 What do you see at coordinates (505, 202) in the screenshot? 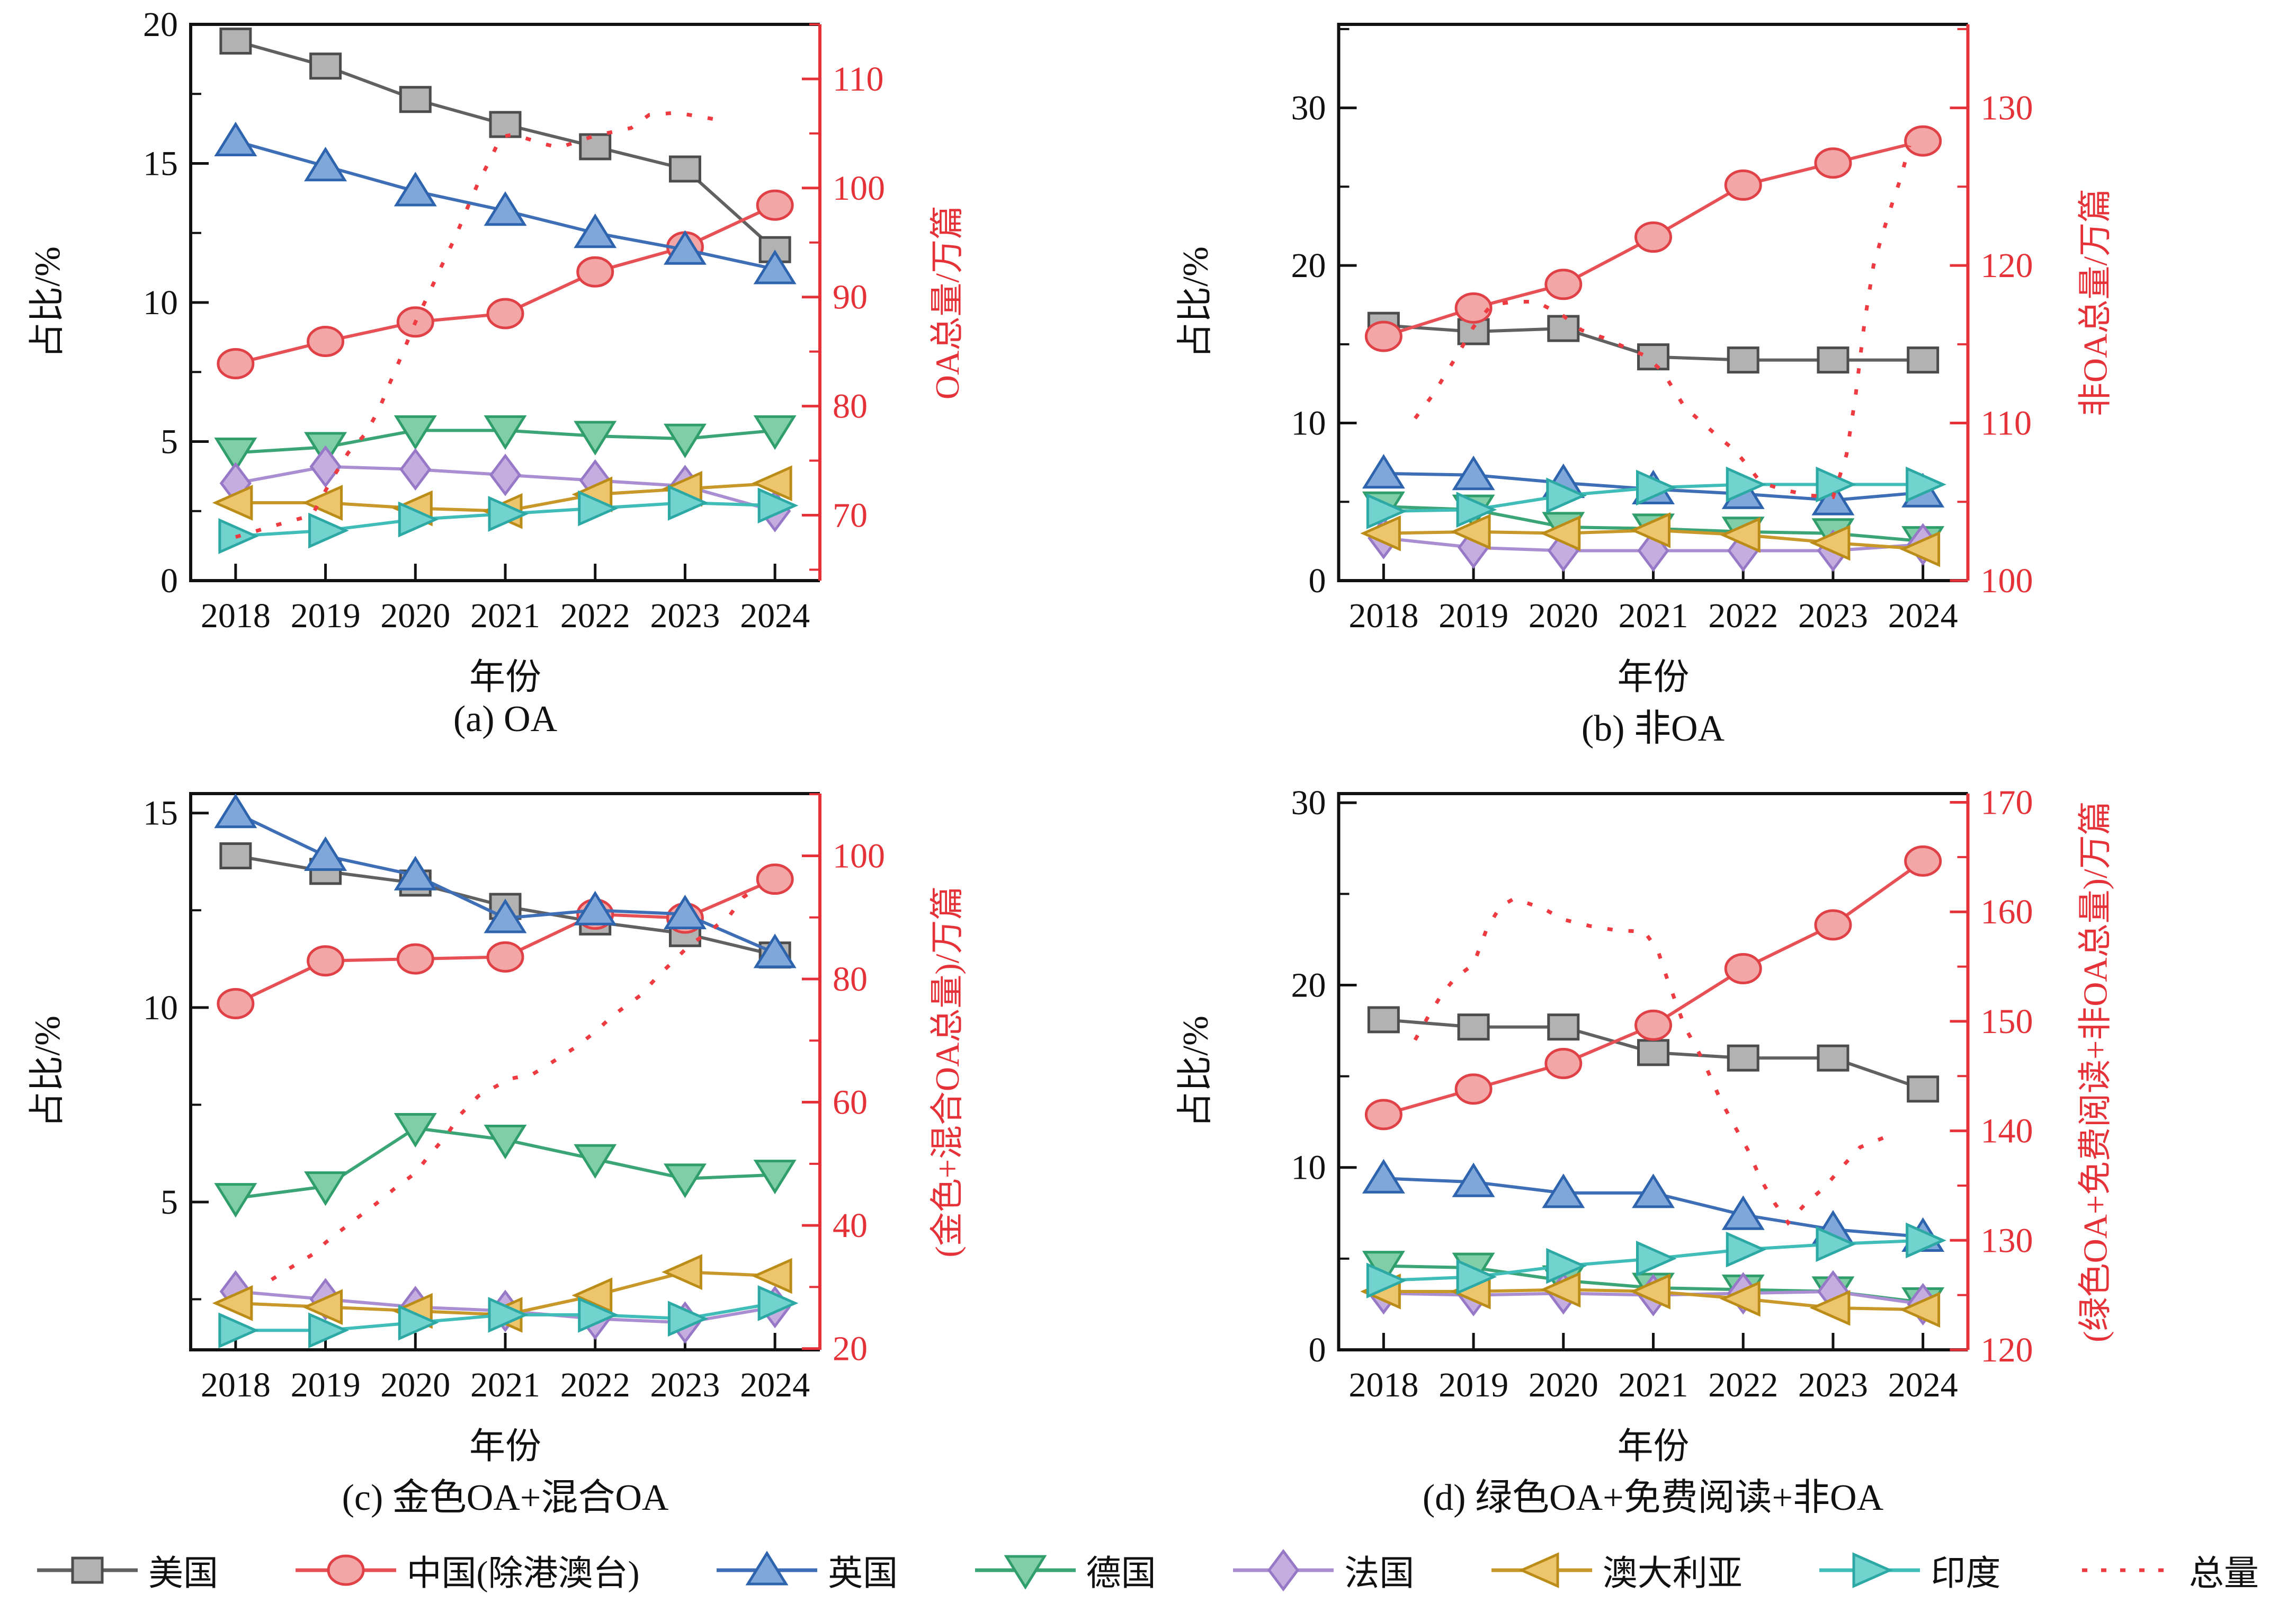
I see `panel-a-series-uk` at bounding box center [505, 202].